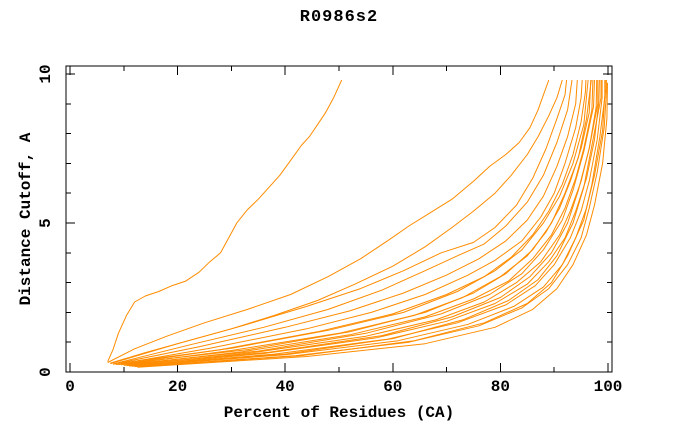  Describe the element at coordinates (46, 74) in the screenshot. I see `y-tick-label: 10` at that location.